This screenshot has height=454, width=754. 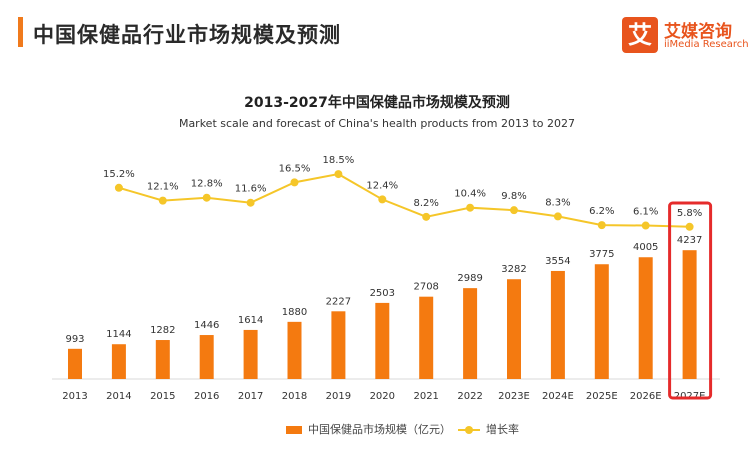 I want to click on bar-2016, so click(x=206, y=357).